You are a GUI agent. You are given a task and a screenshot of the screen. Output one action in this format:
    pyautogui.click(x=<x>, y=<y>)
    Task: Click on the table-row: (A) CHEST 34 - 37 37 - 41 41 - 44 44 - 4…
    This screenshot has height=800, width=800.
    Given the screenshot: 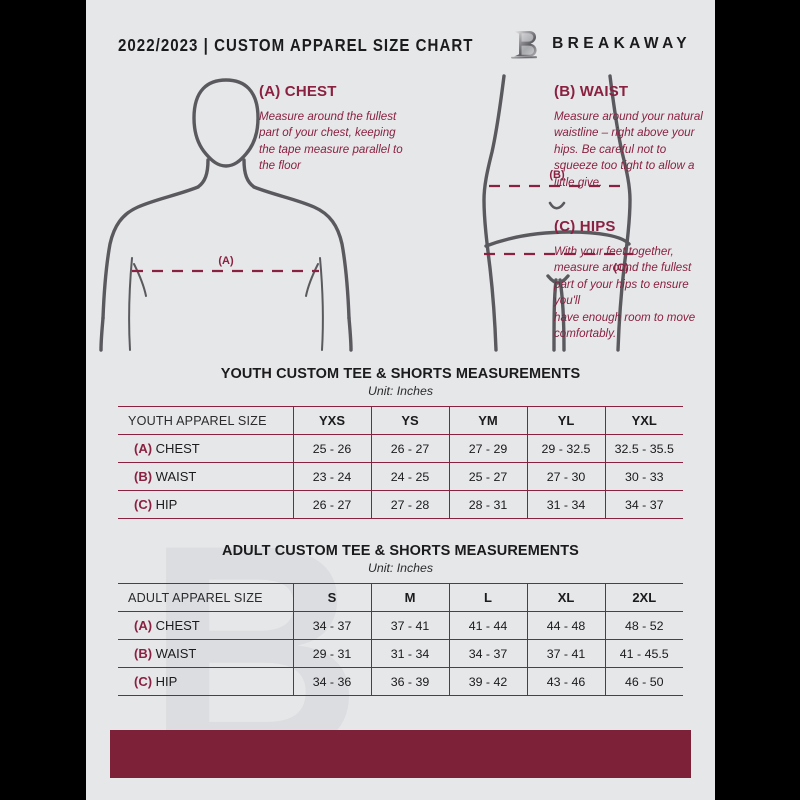 What is the action you would take?
    pyautogui.click(x=400, y=625)
    